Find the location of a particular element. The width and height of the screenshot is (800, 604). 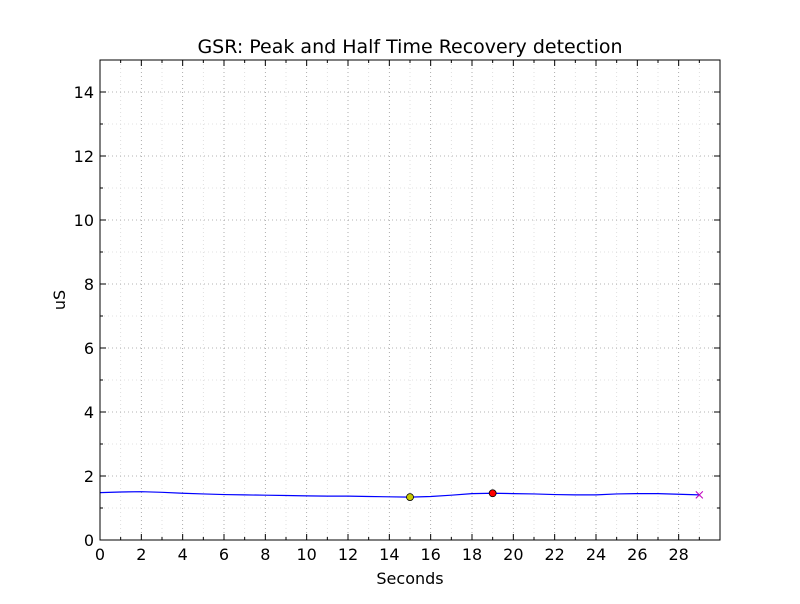

series-layer is located at coordinates (399, 494).